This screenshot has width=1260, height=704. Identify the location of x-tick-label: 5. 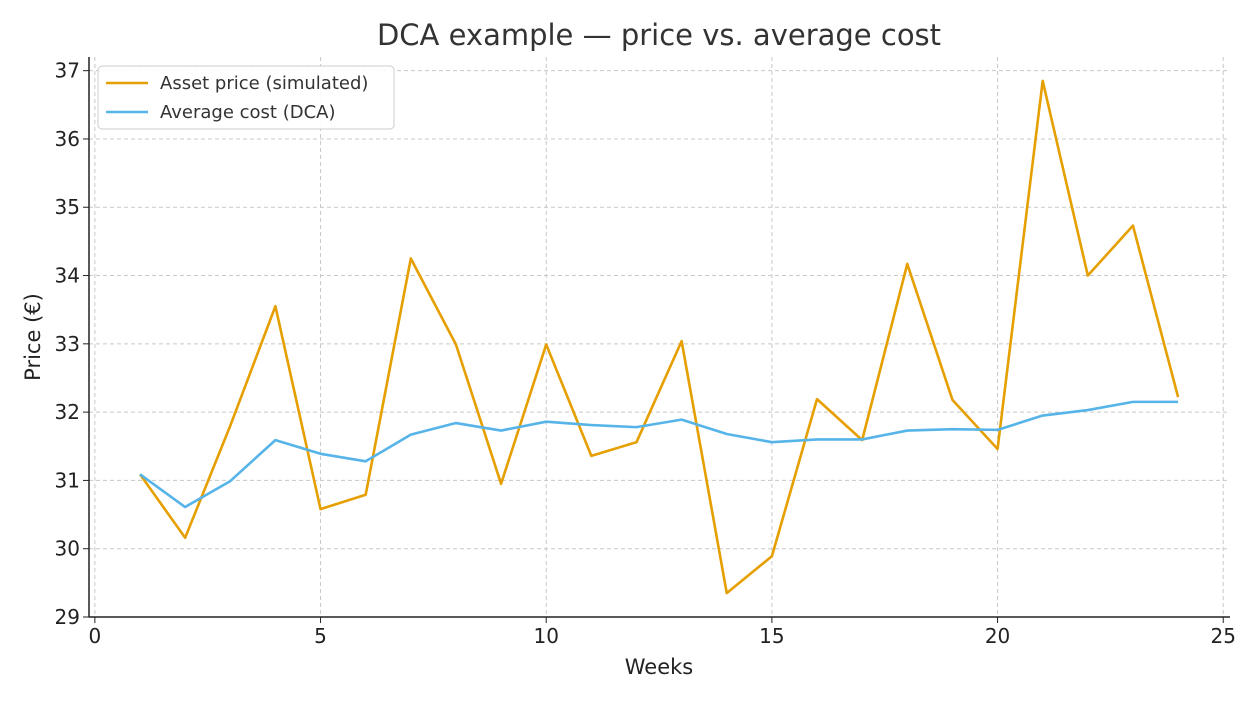
(320, 636).